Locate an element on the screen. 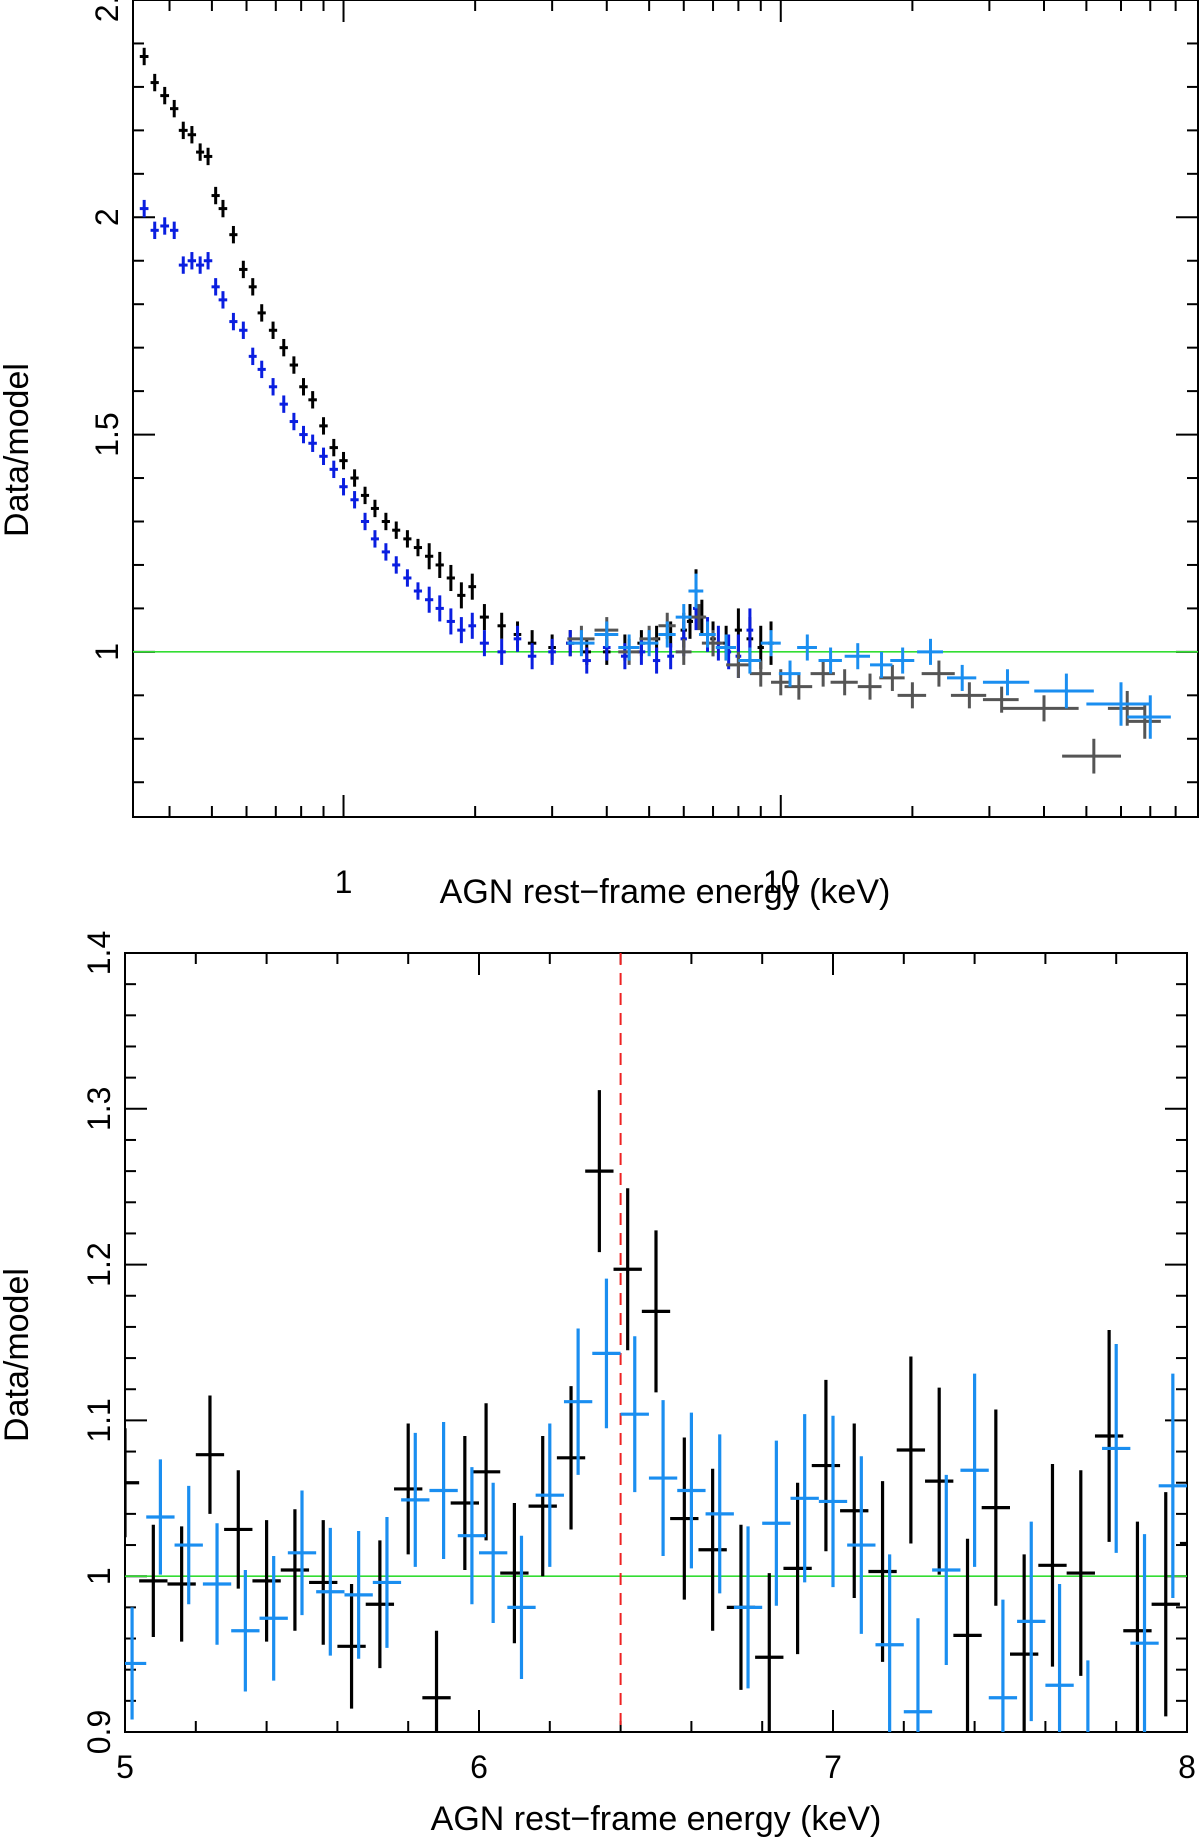 Image resolution: width=1200 pixels, height=1841 pixels. x-tick-label: 8 is located at coordinates (1187, 1767).